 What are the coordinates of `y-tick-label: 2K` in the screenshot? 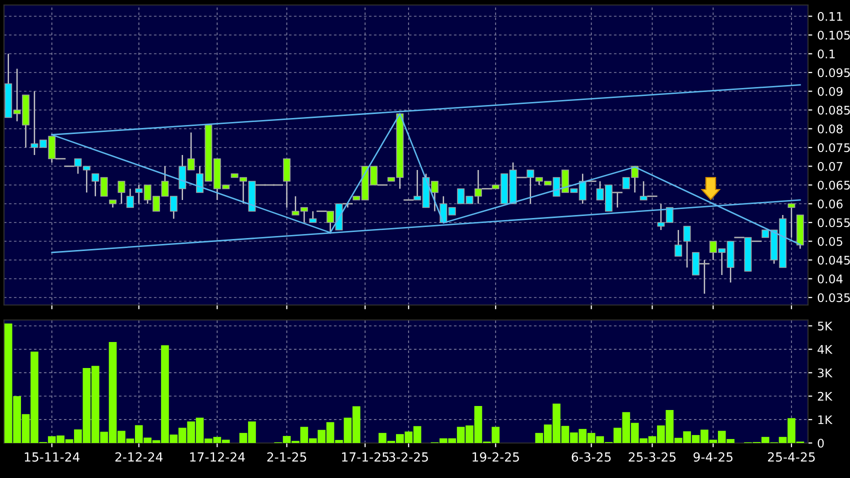 It's located at (825, 396).